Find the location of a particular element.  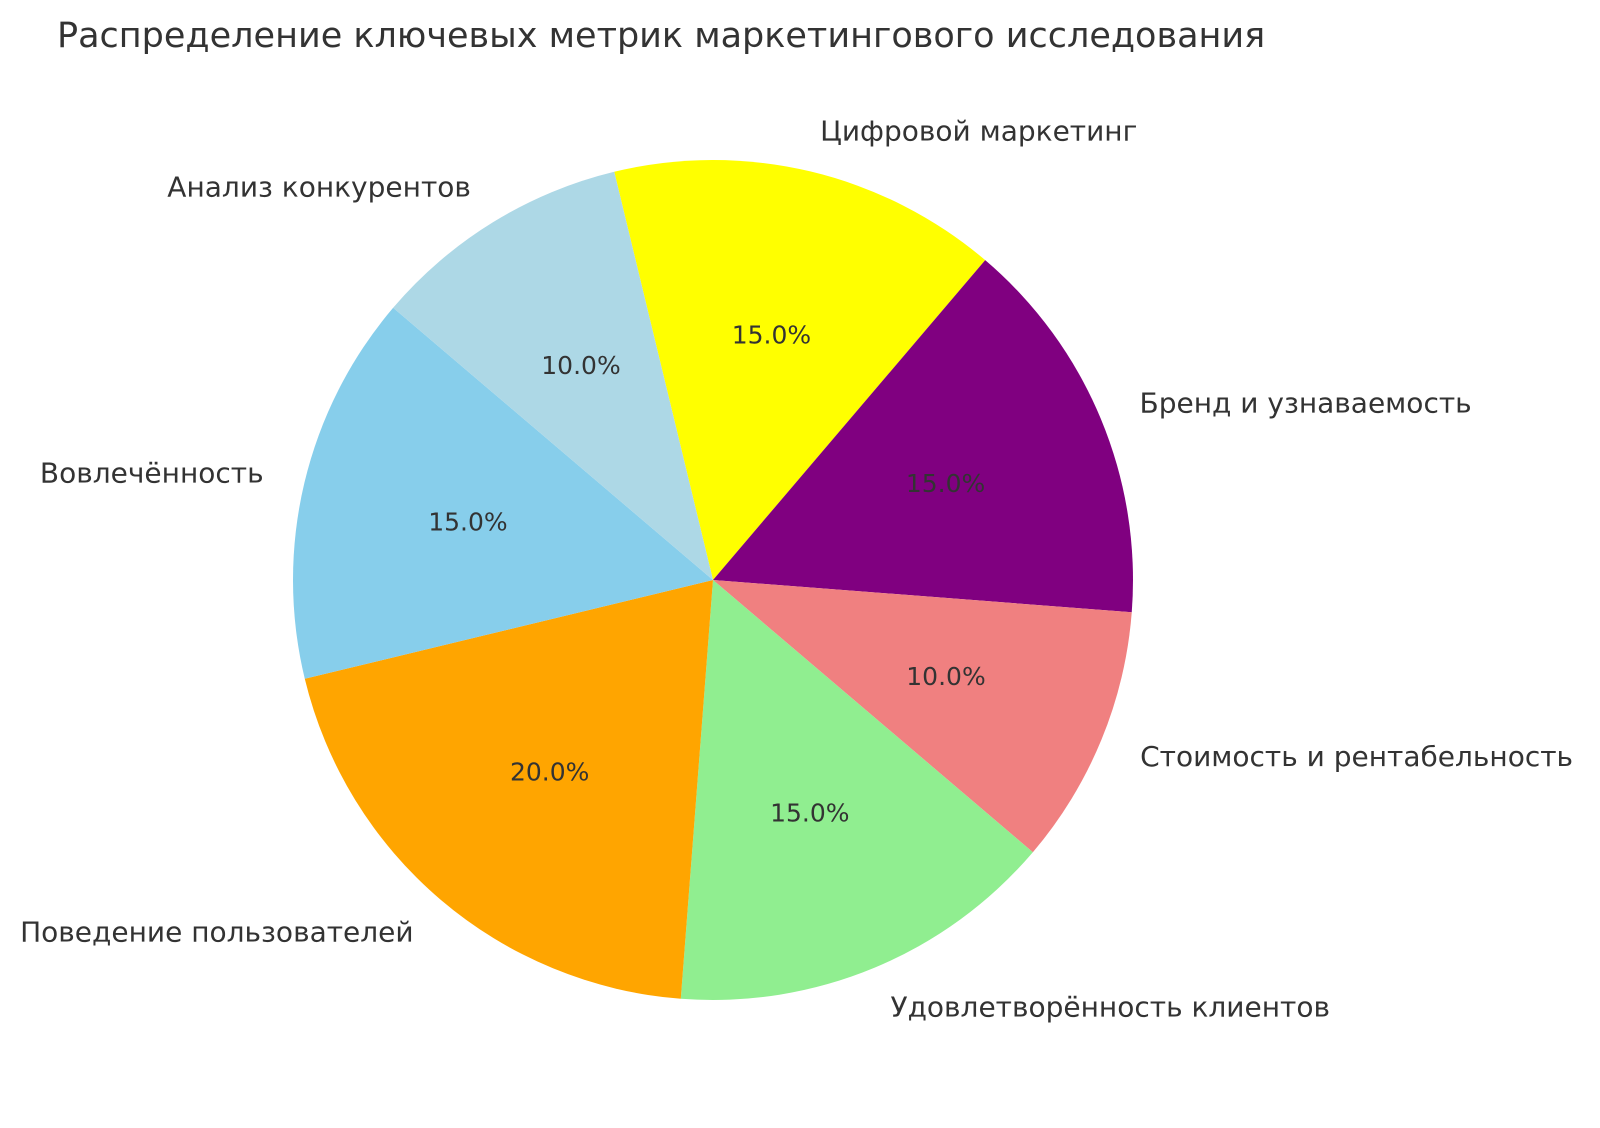

pie-slice-pct-4: 20.0% is located at coordinates (549, 772).